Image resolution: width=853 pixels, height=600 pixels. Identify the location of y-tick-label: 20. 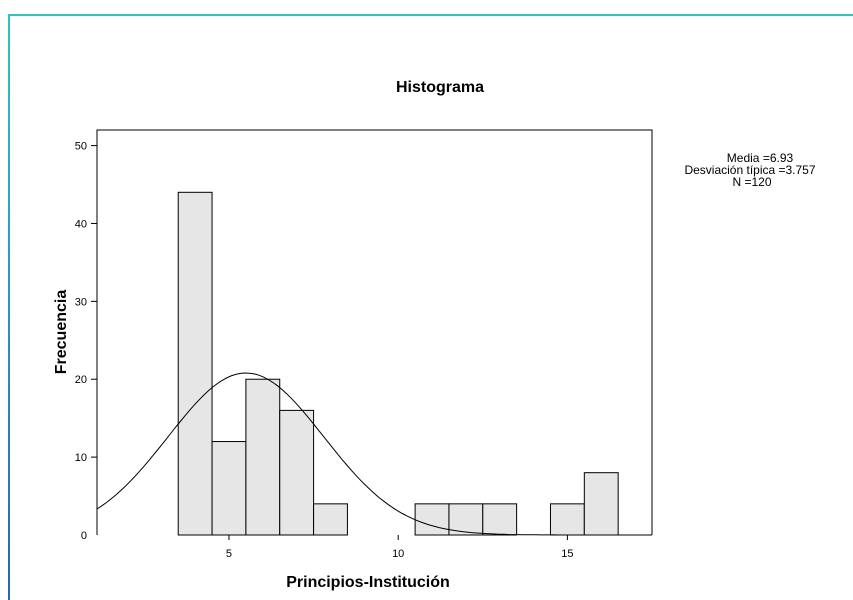
(81, 380).